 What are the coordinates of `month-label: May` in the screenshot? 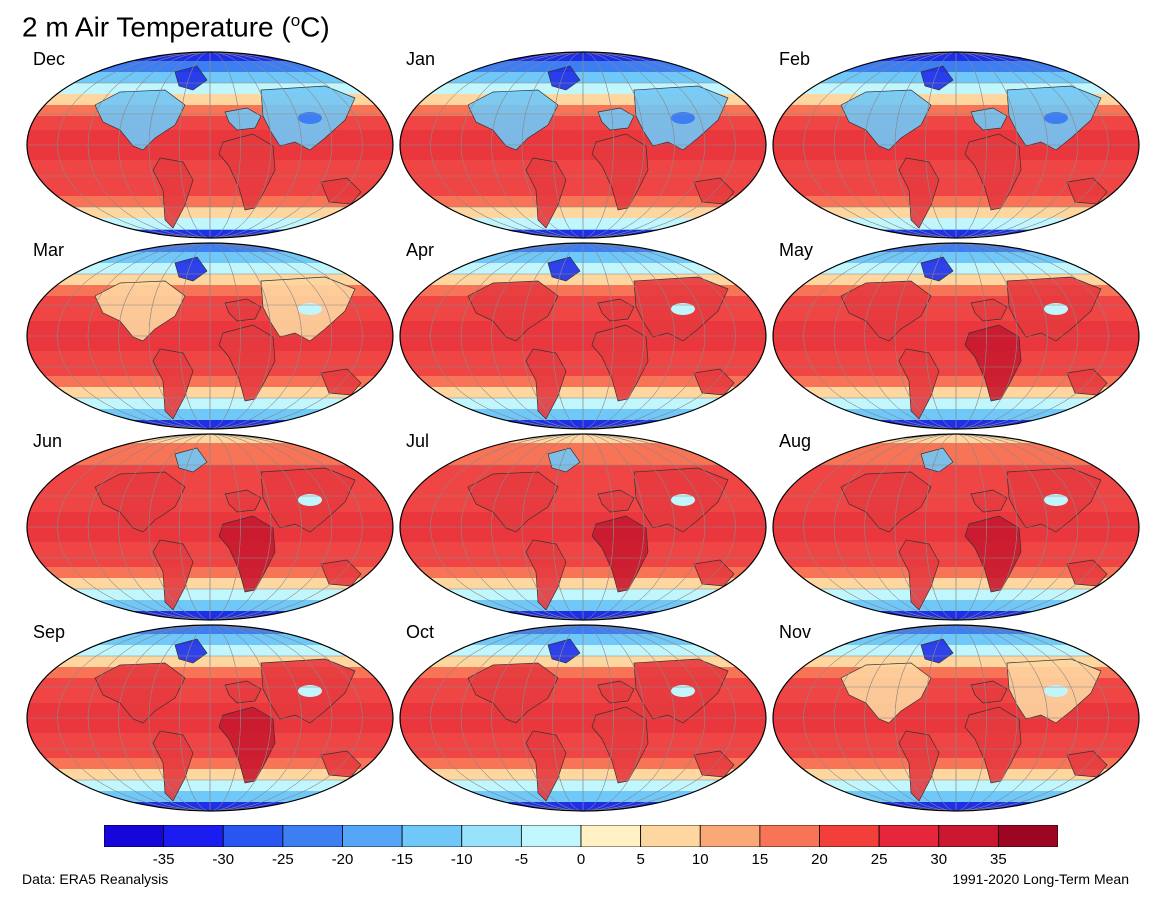 It's located at (796, 250).